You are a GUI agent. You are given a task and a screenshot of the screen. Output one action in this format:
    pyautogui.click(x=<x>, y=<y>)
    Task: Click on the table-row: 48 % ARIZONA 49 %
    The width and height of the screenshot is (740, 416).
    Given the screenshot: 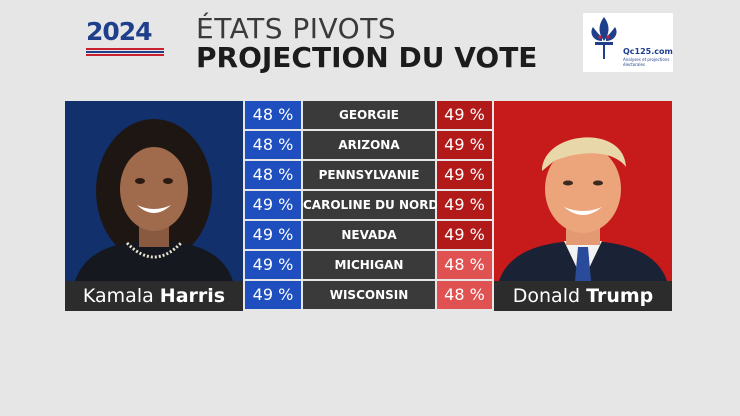 What is the action you would take?
    pyautogui.click(x=368, y=145)
    